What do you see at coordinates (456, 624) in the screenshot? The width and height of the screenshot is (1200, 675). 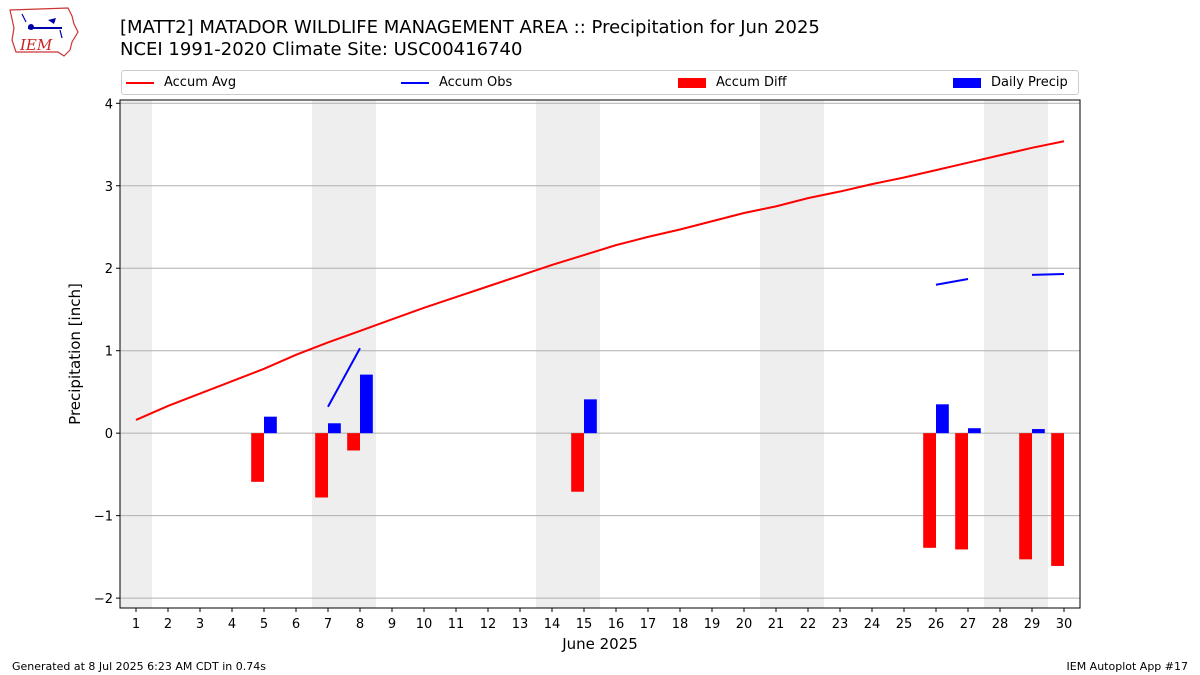 I see `x-tick-label-10: 11` at bounding box center [456, 624].